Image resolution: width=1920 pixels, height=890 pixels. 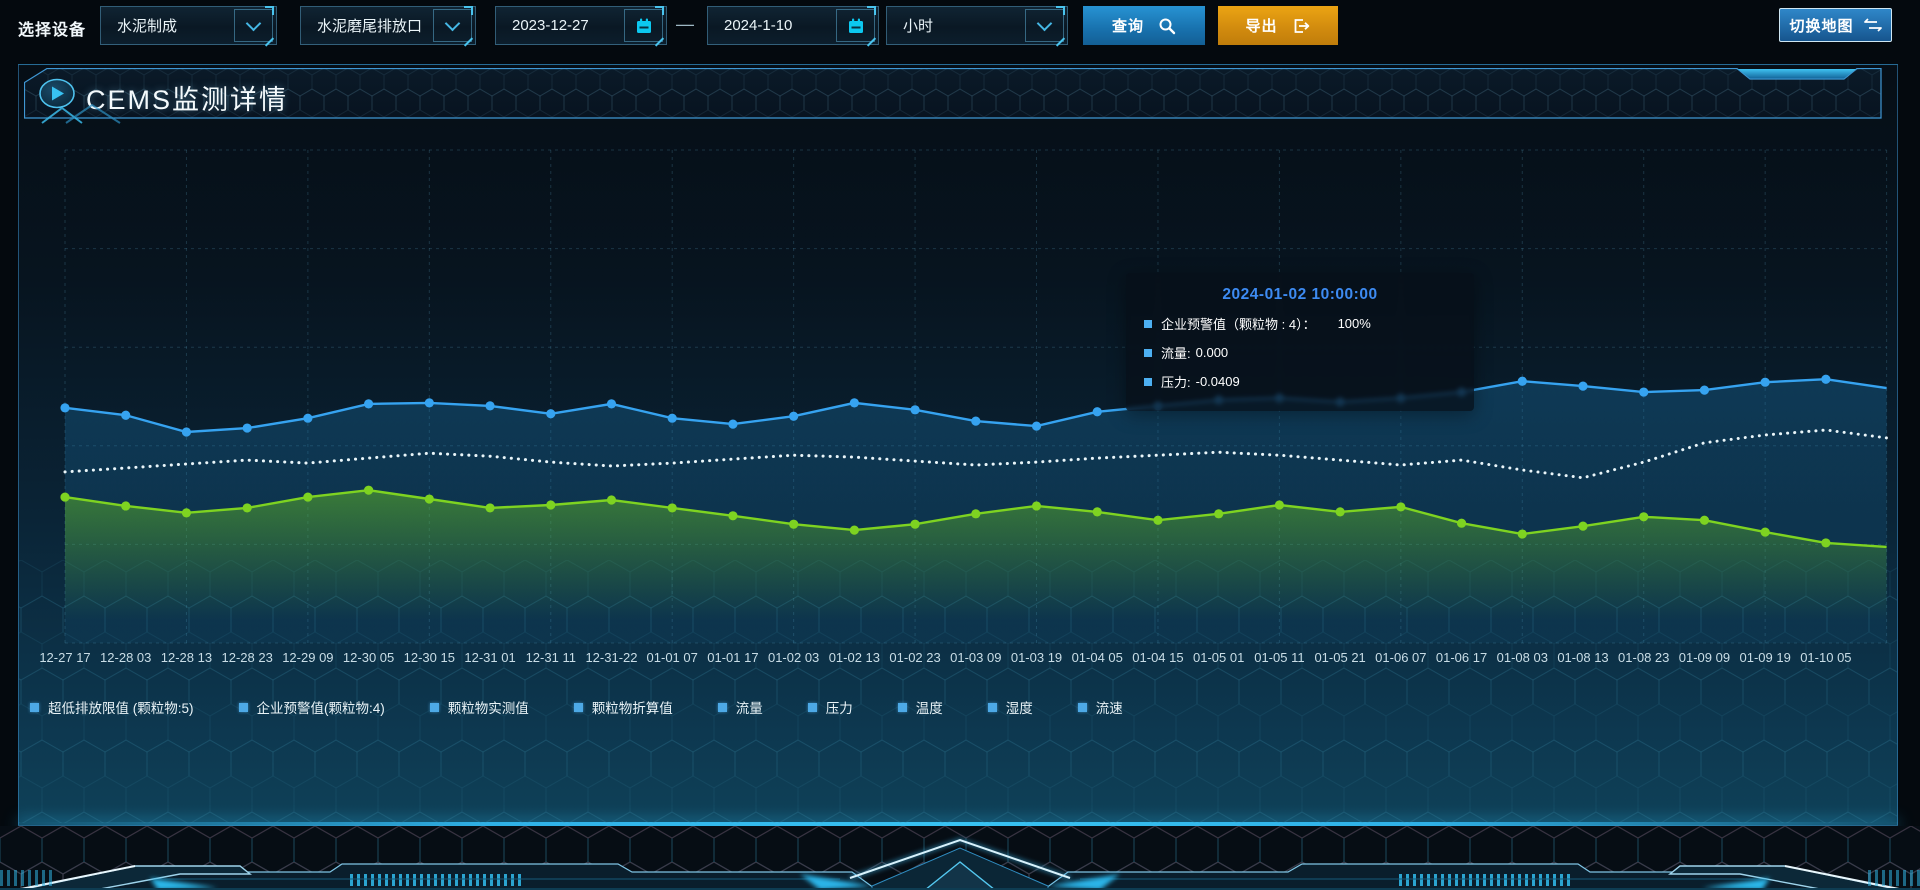 What do you see at coordinates (1238, 324) in the screenshot?
I see `tooltip-row-label: 企业预警值（颗粒物 : 4）：` at bounding box center [1238, 324].